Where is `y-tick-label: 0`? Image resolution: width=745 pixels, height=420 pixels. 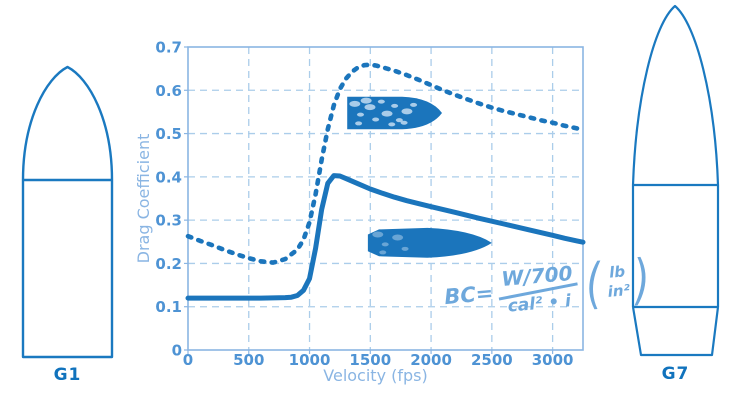 y-tick-label: 0 is located at coordinates (177, 351).